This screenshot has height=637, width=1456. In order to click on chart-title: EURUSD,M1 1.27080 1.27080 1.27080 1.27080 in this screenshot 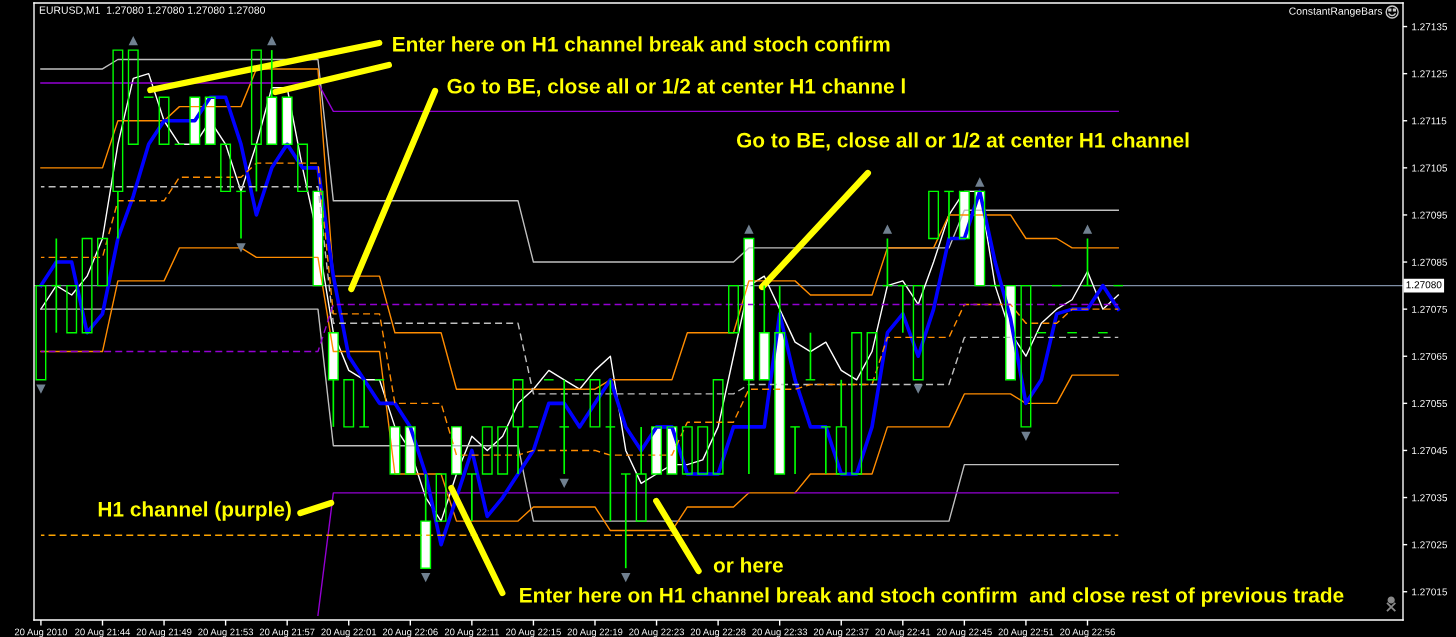, I will do `click(152, 11)`.